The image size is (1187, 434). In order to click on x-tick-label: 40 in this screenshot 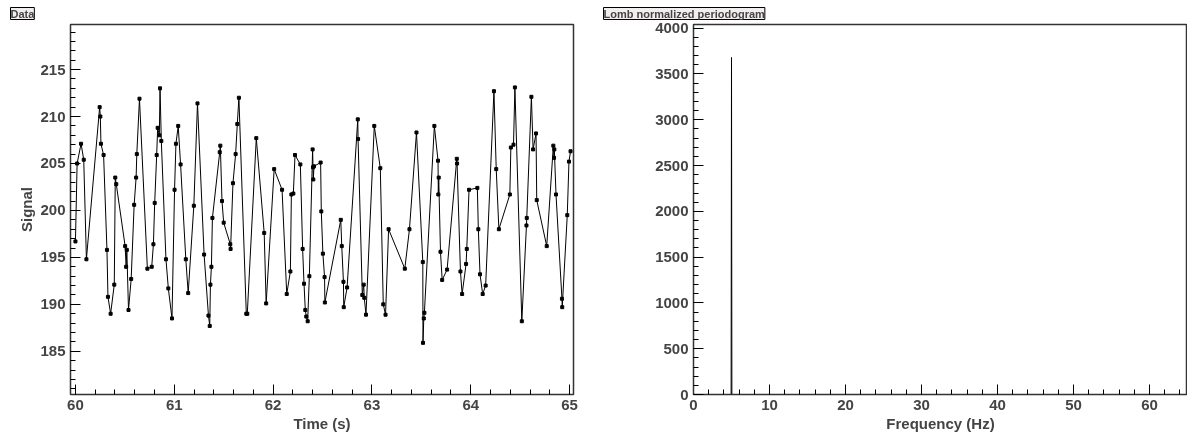, I will do `click(997, 404)`.